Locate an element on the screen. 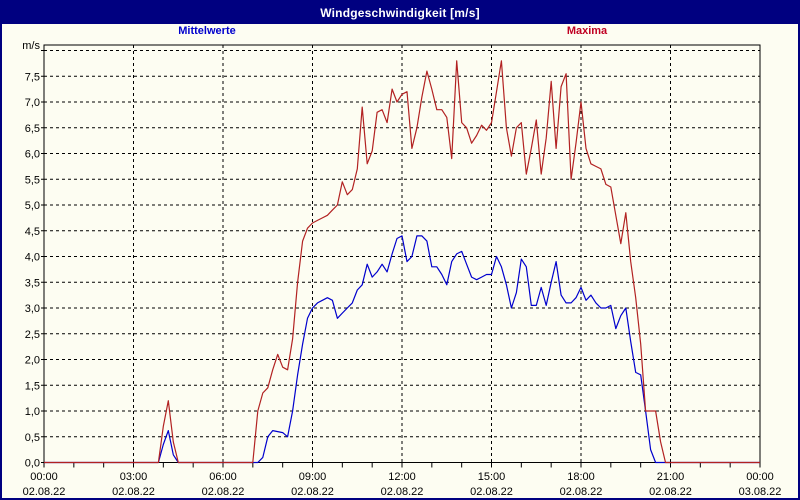  chart-title: Windgeschwindigkeit [m/s] is located at coordinates (400, 13).